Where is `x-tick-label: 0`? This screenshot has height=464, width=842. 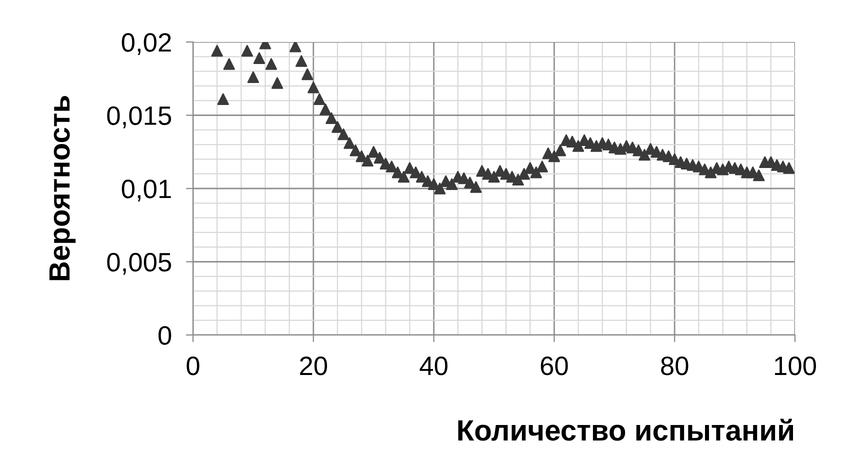 x-tick-label: 0 is located at coordinates (193, 366).